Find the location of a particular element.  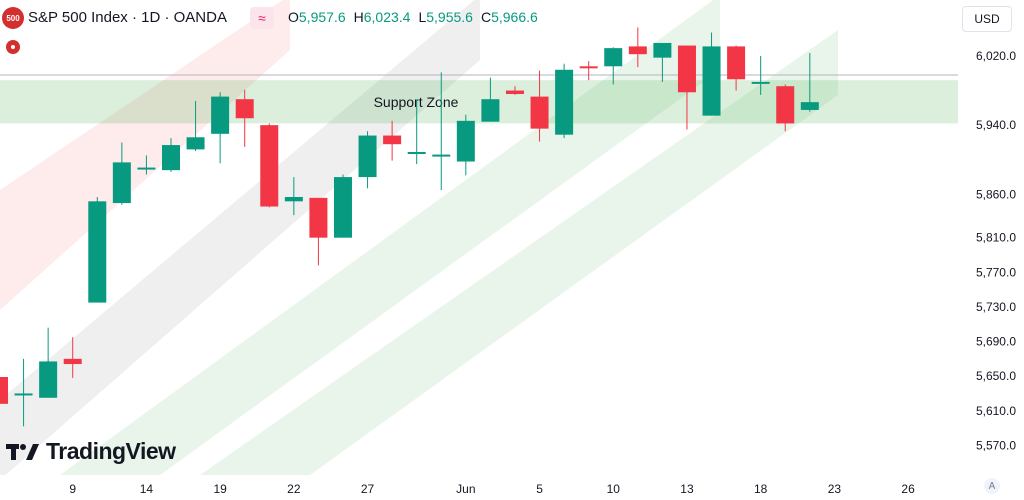

x-tick-label: 22 is located at coordinates (294, 489).